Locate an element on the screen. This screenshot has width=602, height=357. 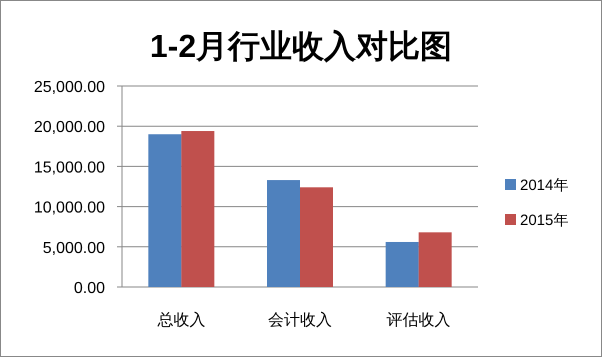
y-tick-label: 10,000.00 is located at coordinates (70, 208).